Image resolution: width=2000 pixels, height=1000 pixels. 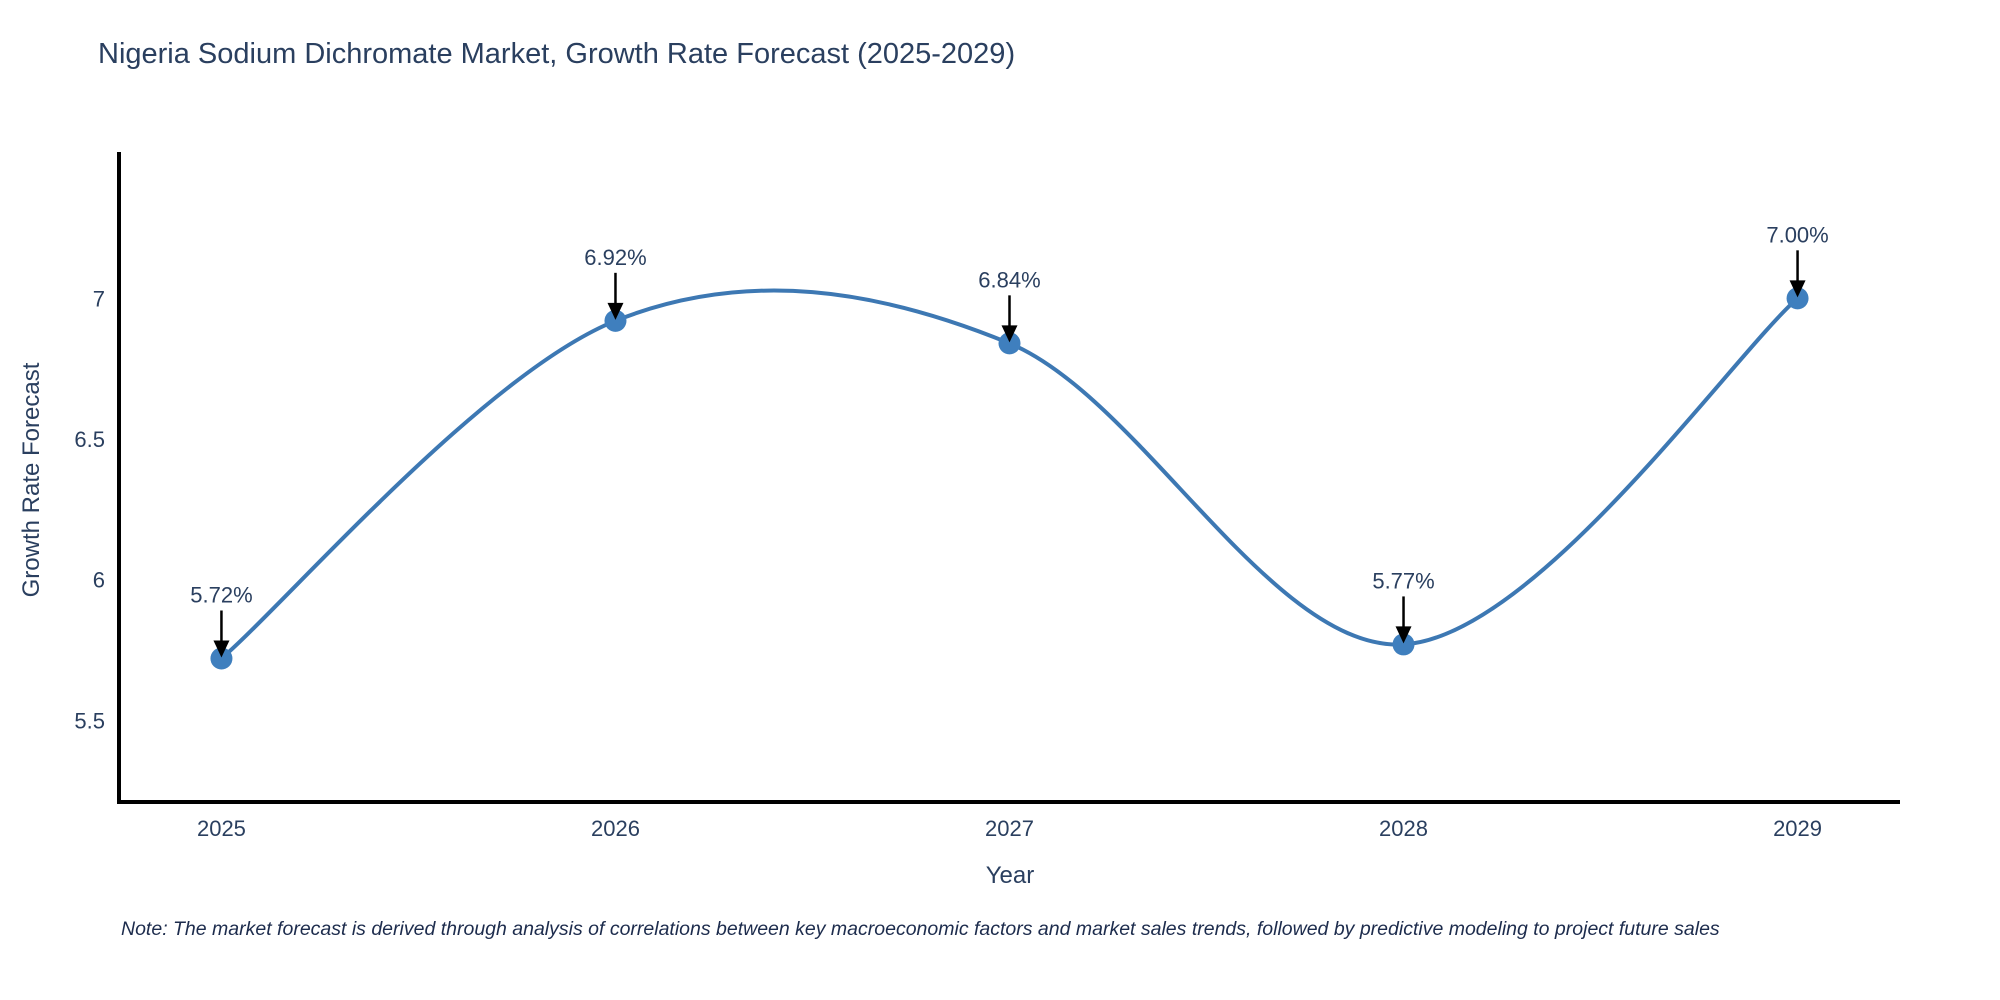 What do you see at coordinates (615, 257) in the screenshot?
I see `point-annotation-label: 6.92%` at bounding box center [615, 257].